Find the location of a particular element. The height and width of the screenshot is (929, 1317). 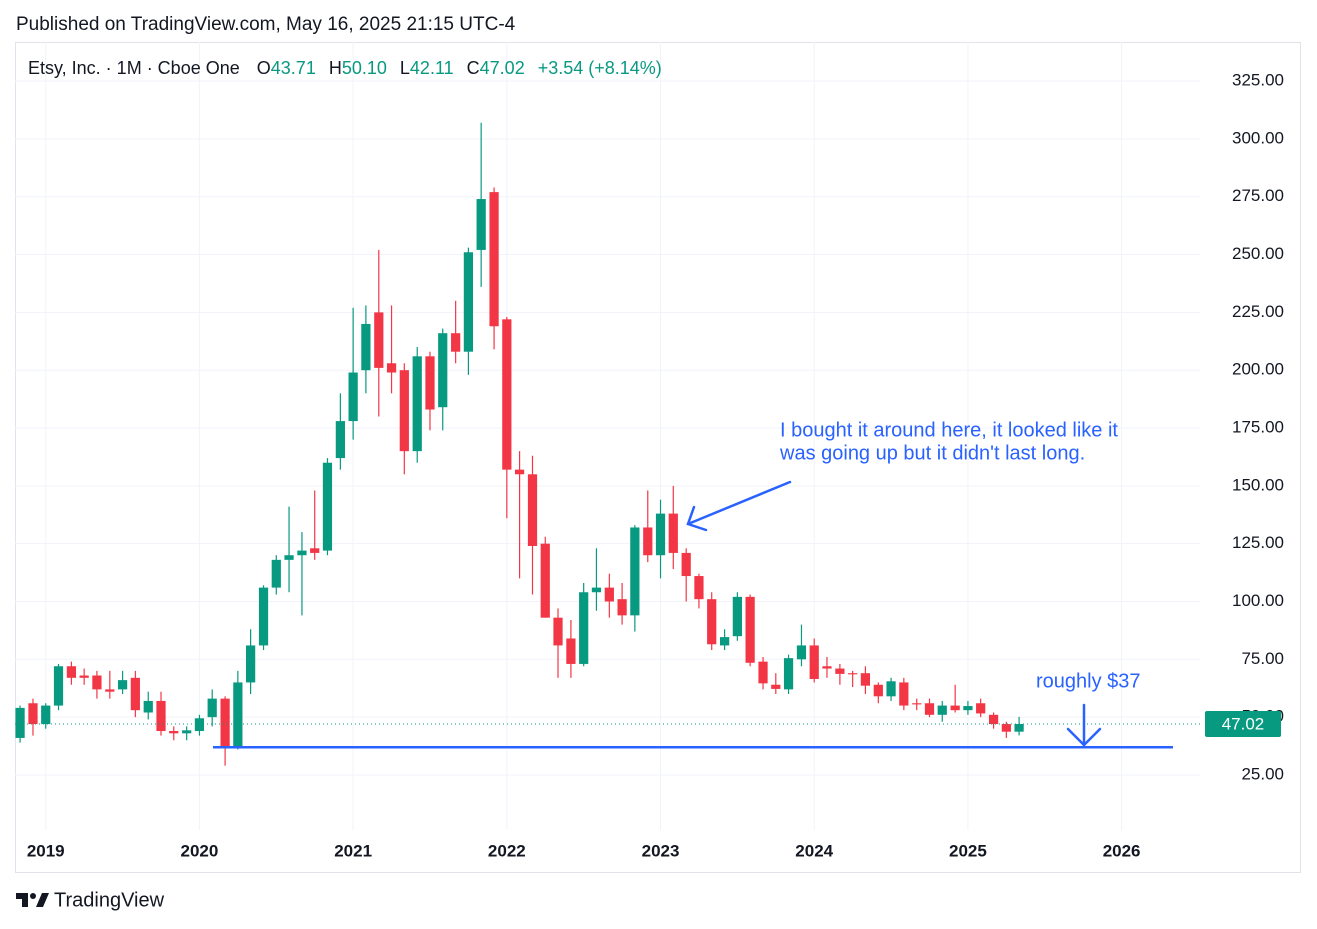

y-tick-label: 125.00 is located at coordinates (1258, 542).